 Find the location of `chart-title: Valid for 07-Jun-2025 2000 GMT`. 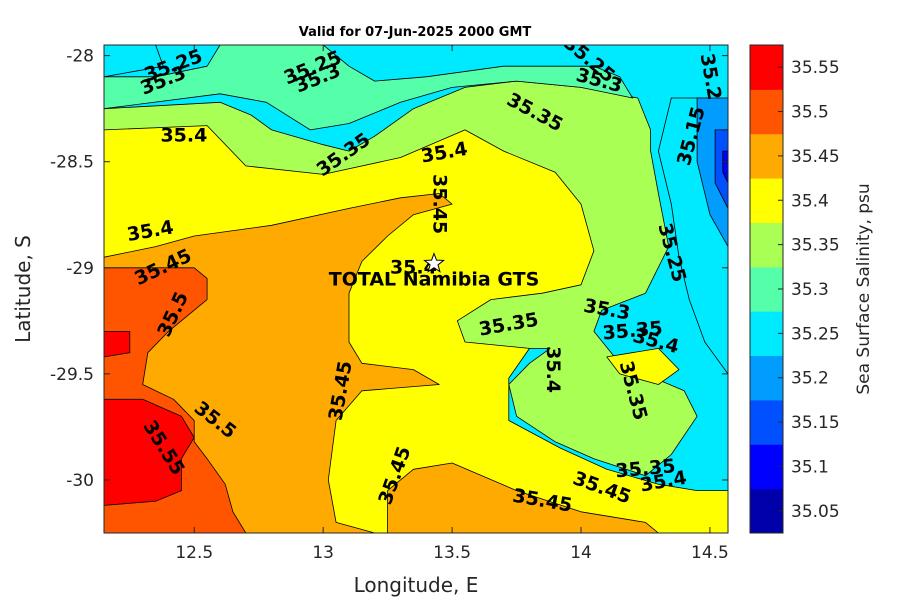

chart-title: Valid for 07-Jun-2025 2000 GMT is located at coordinates (415, 32).